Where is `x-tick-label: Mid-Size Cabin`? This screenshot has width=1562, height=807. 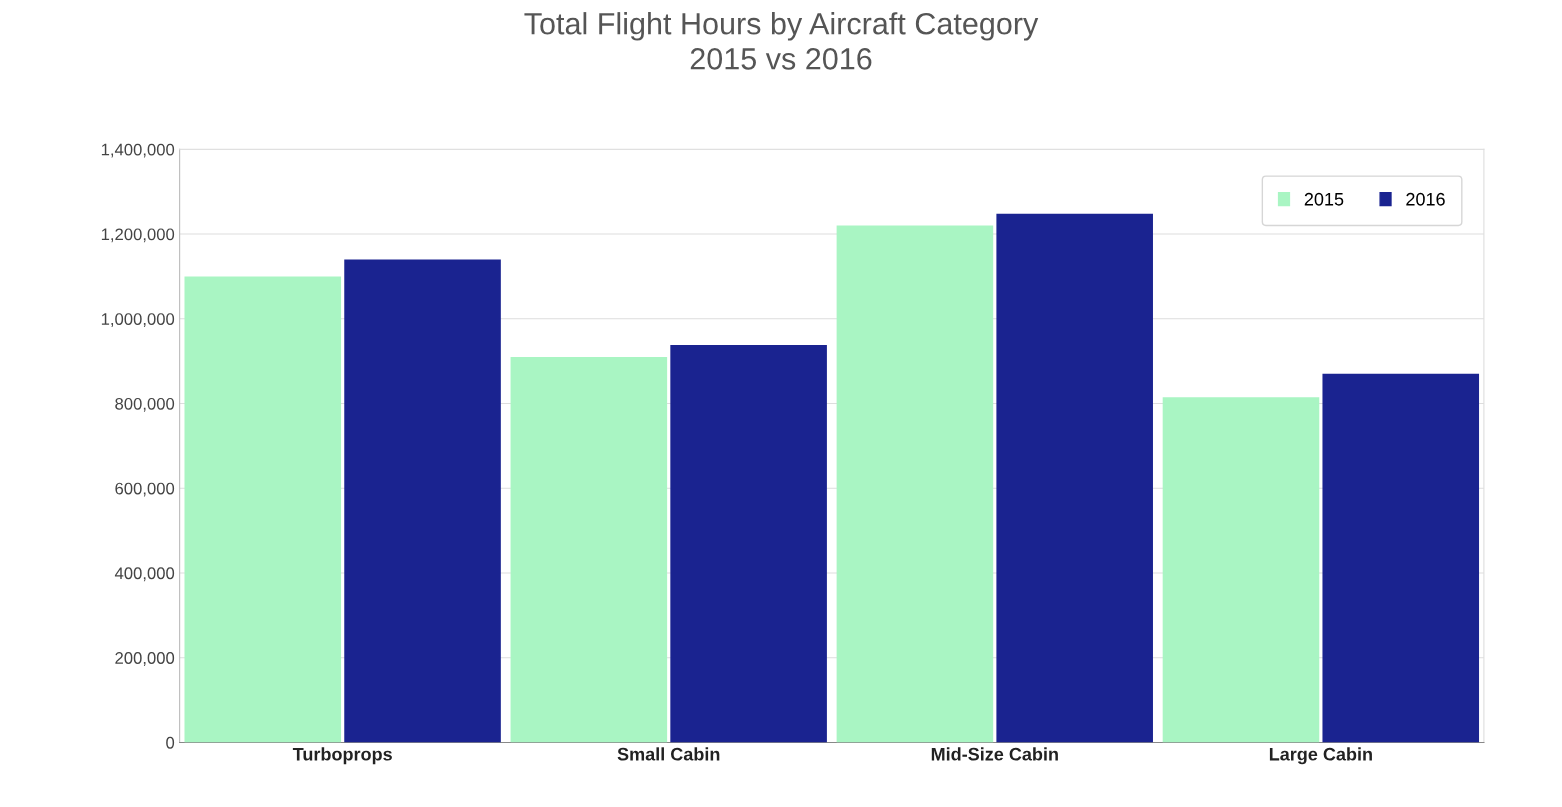
x-tick-label: Mid-Size Cabin is located at coordinates (994, 754).